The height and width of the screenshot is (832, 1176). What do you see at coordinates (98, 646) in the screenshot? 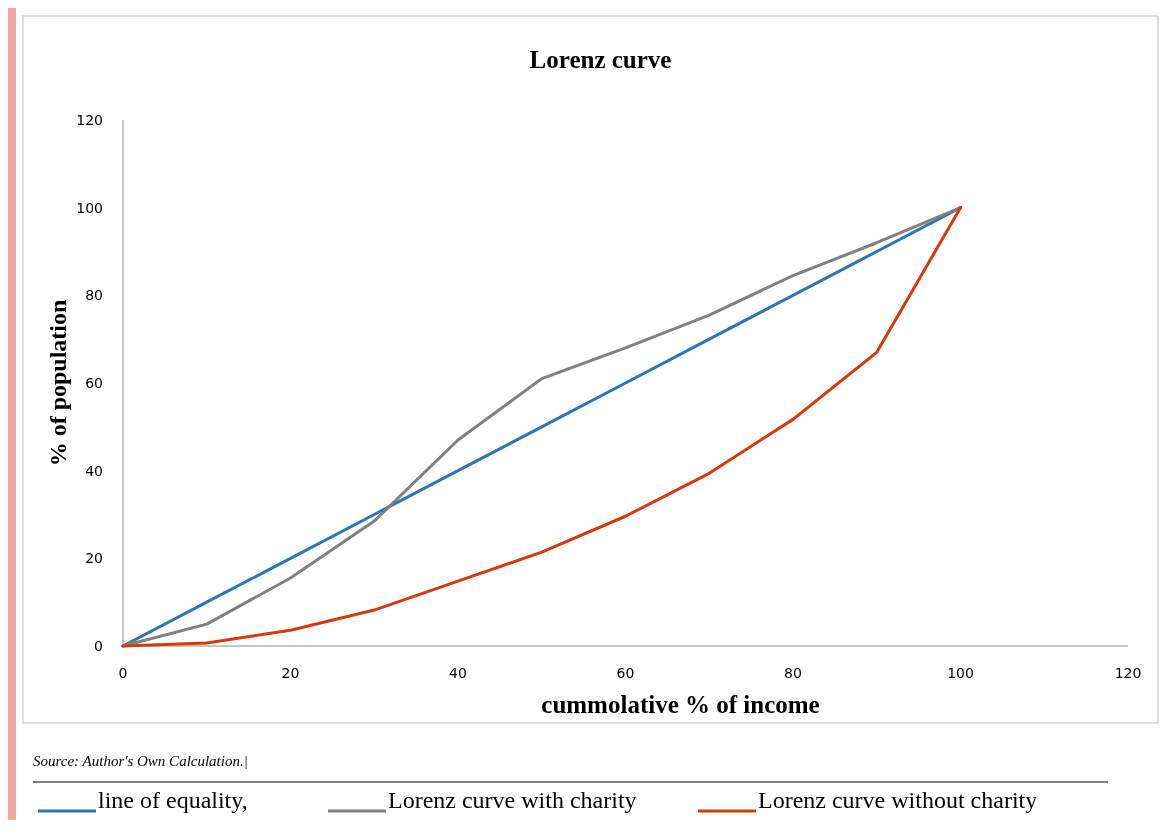
I see `y-tick-label: 0` at bounding box center [98, 646].